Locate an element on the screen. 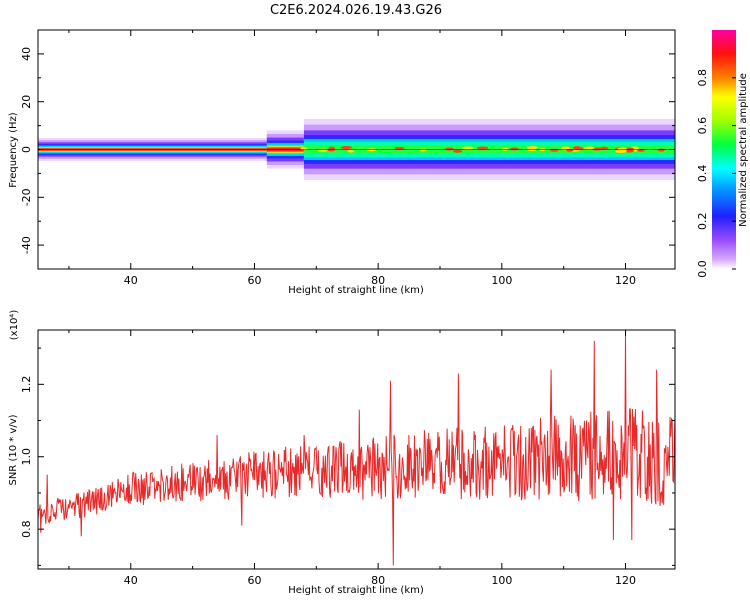 The width and height of the screenshot is (750, 600). snr-x-label: Height of straight line (km) is located at coordinates (356, 590).